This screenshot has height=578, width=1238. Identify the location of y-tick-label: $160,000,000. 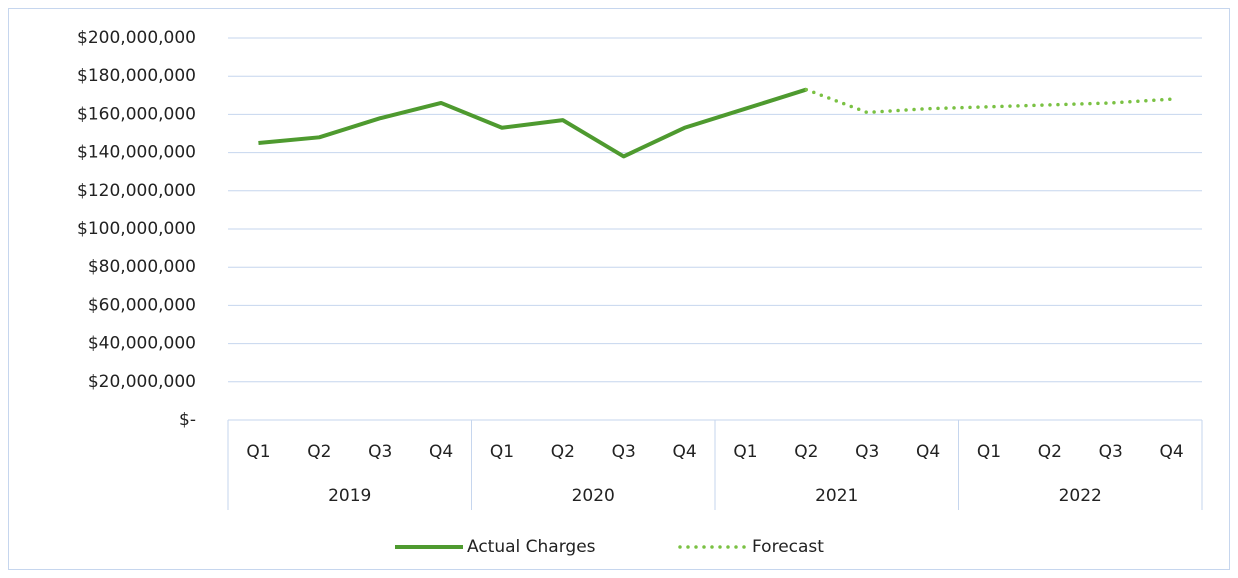
(136, 114).